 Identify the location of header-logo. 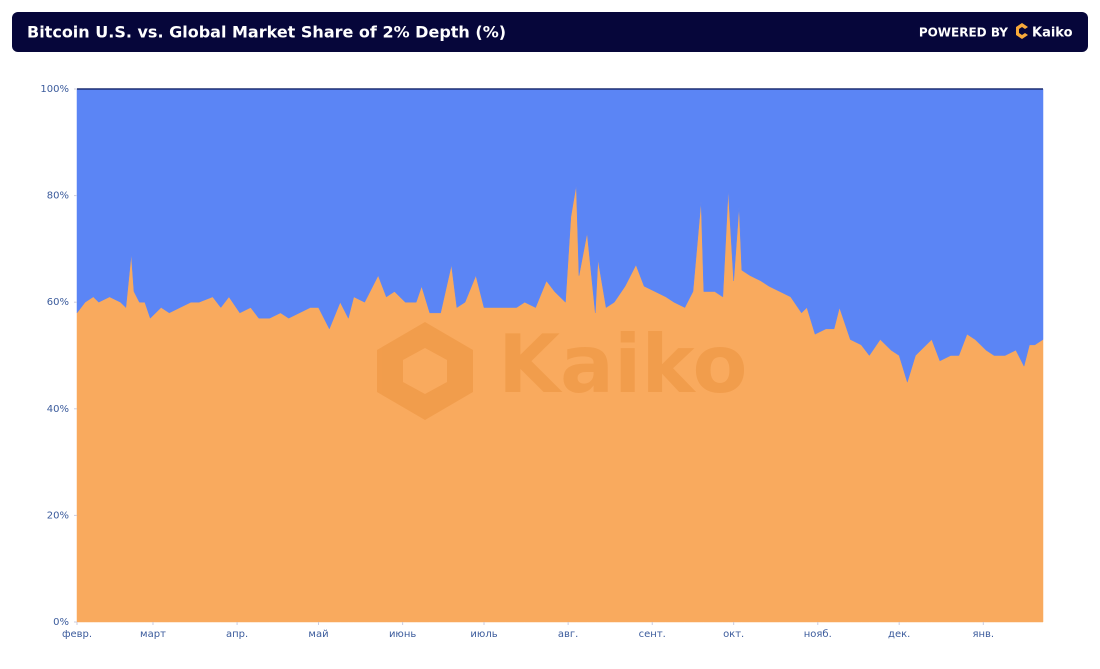
(1022, 31).